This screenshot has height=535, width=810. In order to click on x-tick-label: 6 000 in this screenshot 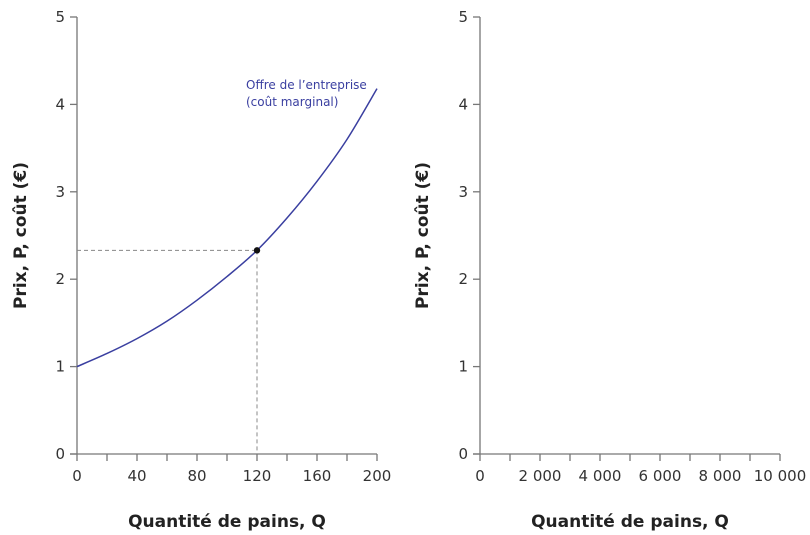, I will do `click(660, 476)`.